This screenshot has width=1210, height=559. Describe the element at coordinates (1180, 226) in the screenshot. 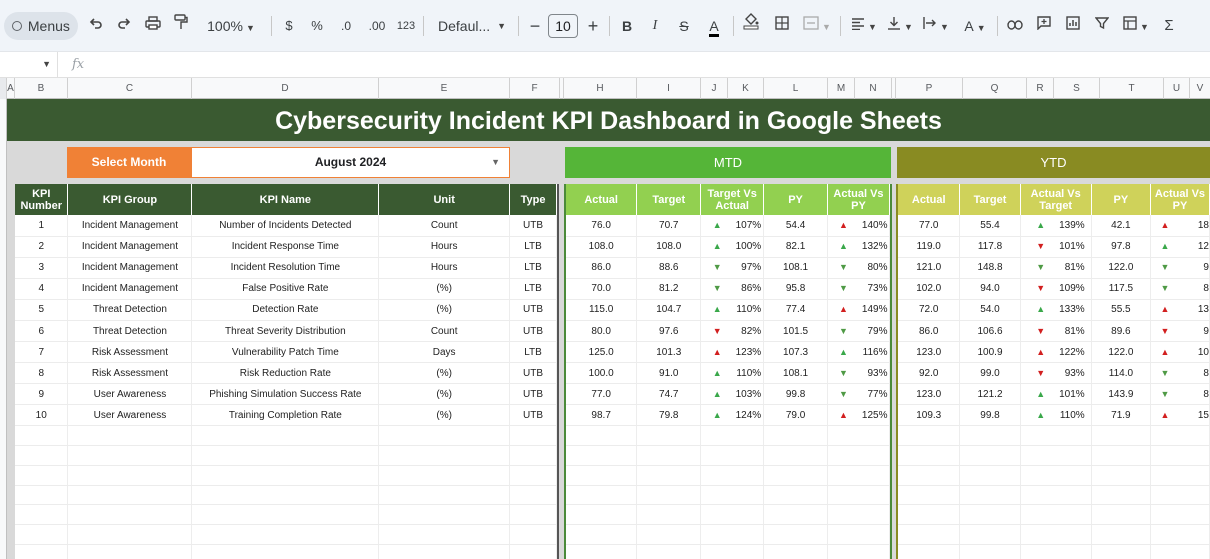

I see `ytd-actual-vs-py-cell: ▲ 18` at that location.